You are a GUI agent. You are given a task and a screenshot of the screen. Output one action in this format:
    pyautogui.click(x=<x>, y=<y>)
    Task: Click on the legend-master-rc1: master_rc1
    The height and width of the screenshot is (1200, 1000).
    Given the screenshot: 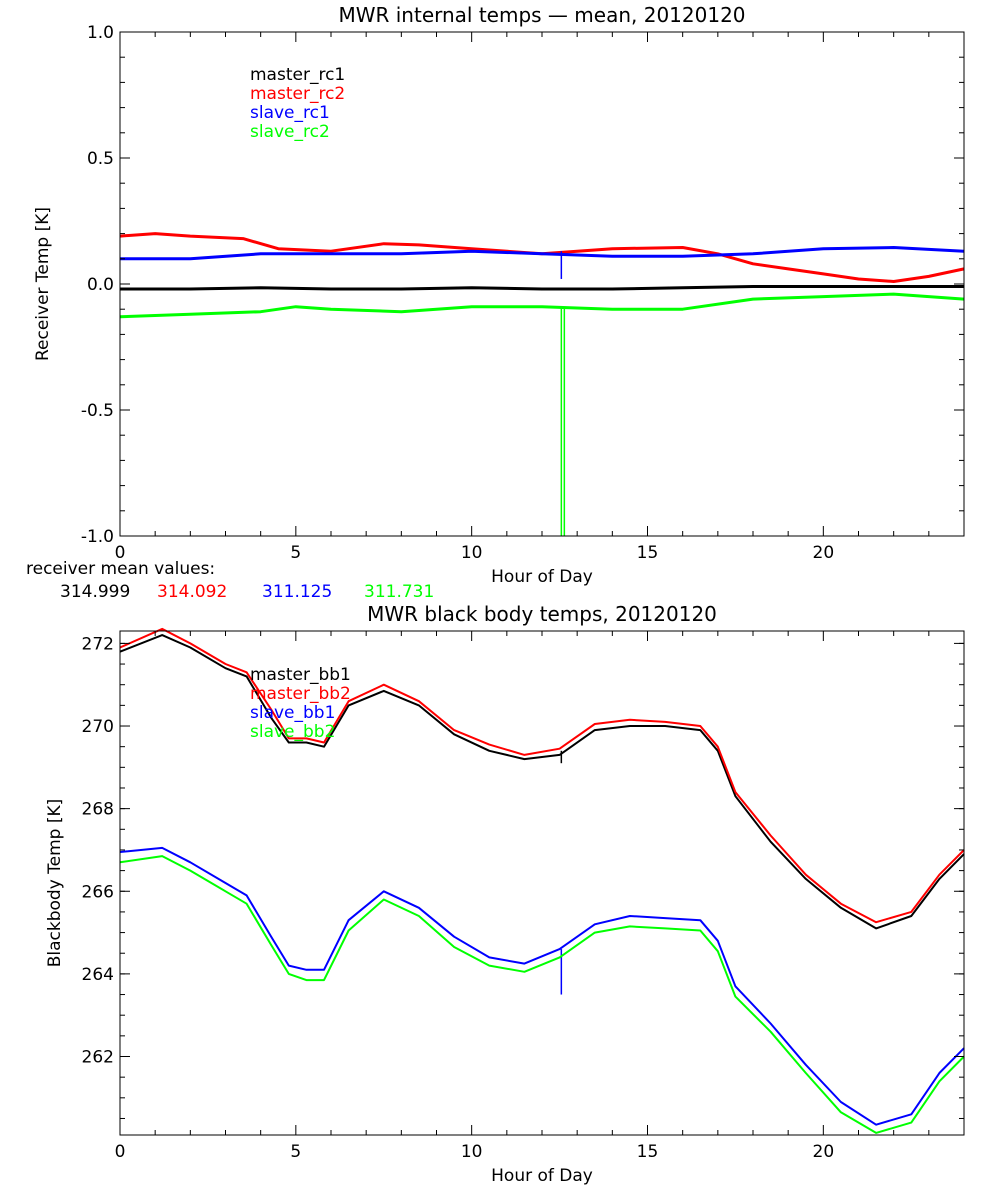 What is the action you would take?
    pyautogui.click(x=297, y=75)
    